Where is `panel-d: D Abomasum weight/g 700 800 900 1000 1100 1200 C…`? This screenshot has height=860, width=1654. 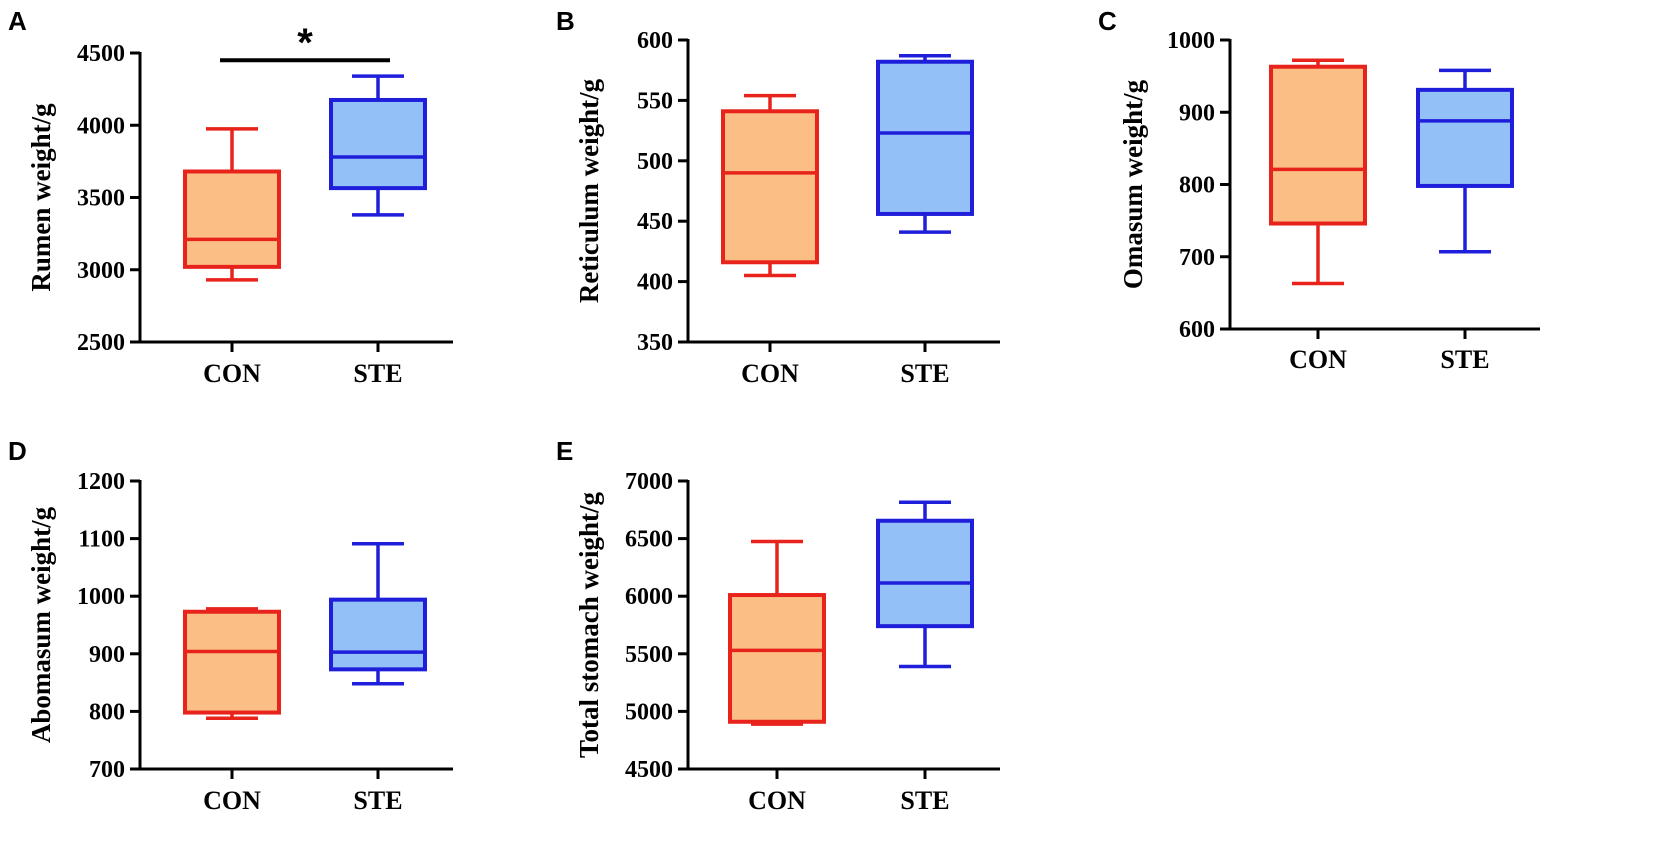 panel-d: D Abomasum weight/g 700 800 900 1000 1100 1200 C… is located at coordinates (230, 625).